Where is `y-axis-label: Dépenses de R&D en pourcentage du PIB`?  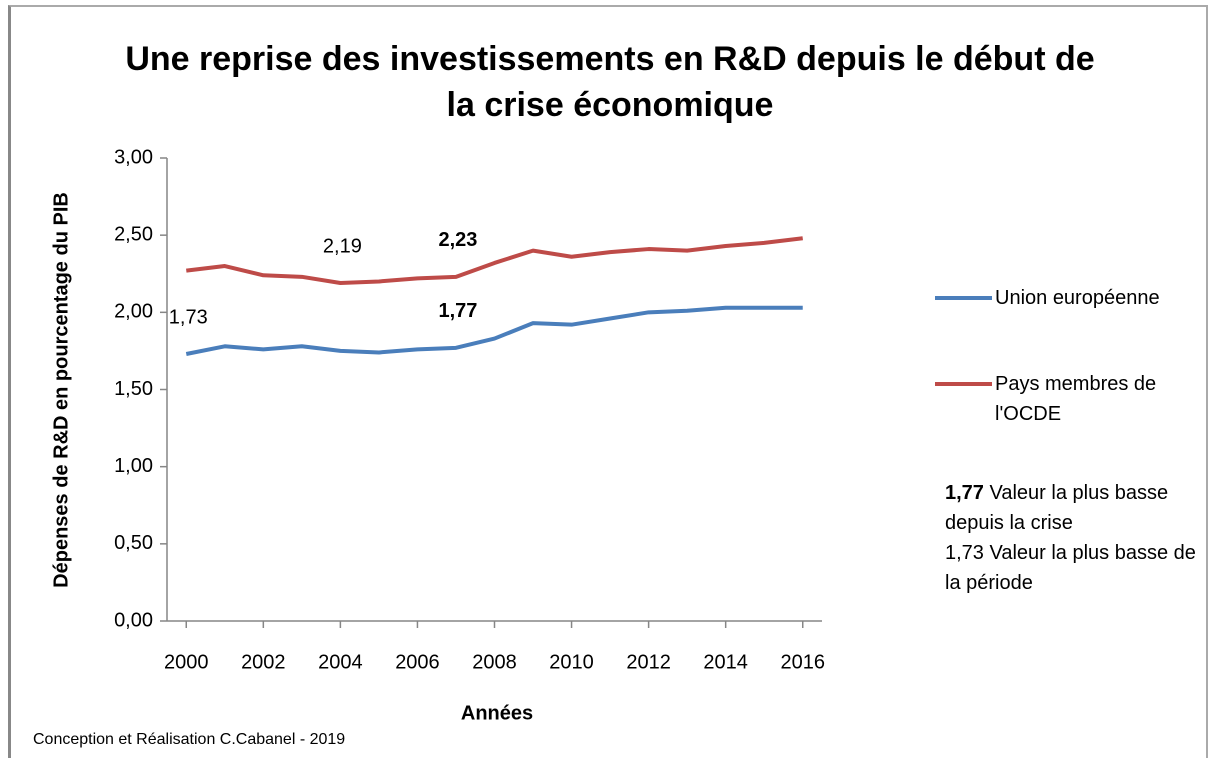 y-axis-label: Dépenses de R&D en pourcentage du PIB is located at coordinates (61, 390).